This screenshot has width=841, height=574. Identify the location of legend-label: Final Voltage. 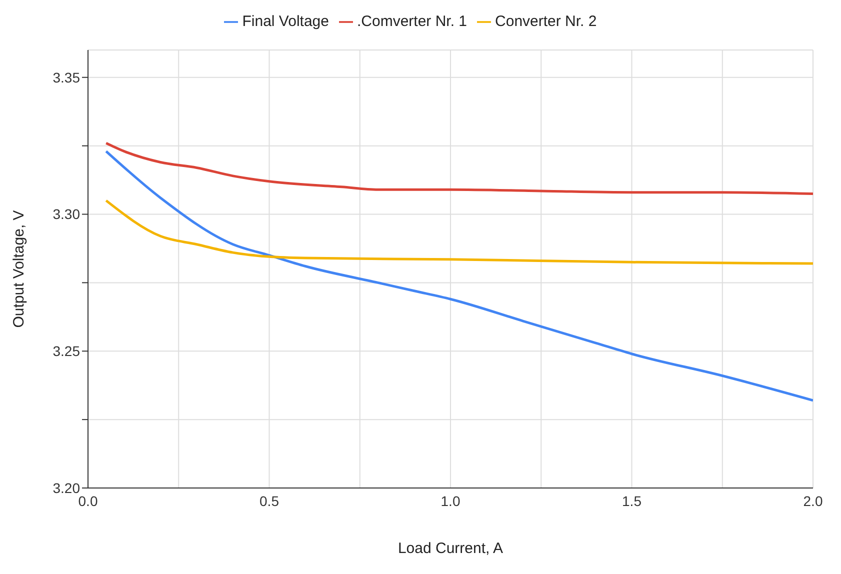
(285, 21).